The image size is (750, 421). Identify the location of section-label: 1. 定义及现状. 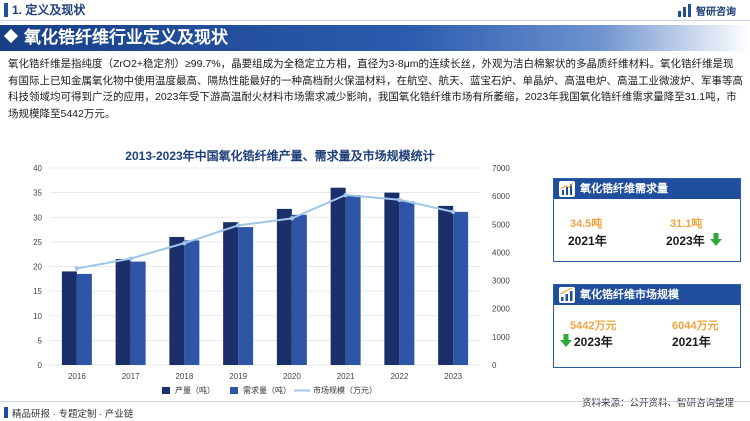
(49, 10).